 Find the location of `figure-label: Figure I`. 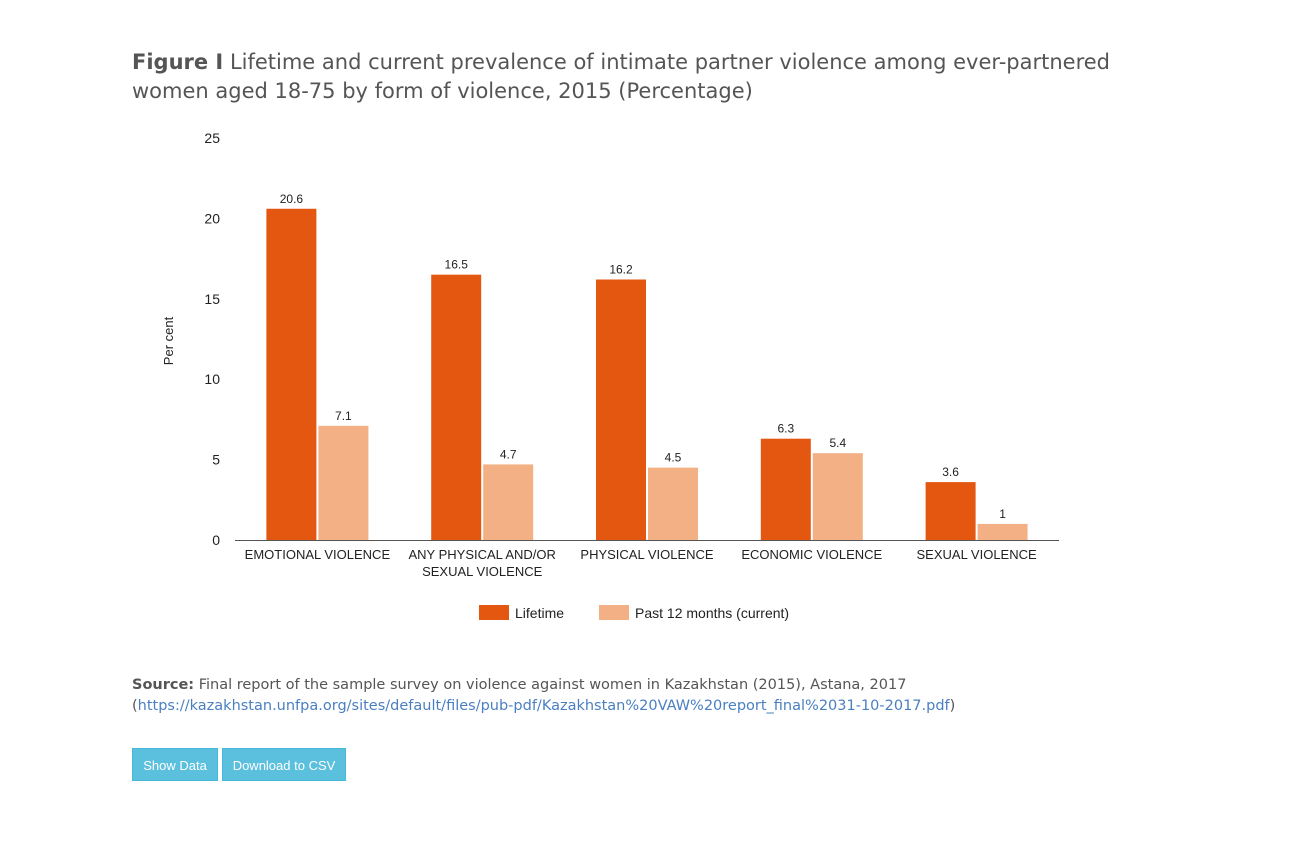

figure-label: Figure I is located at coordinates (178, 62).